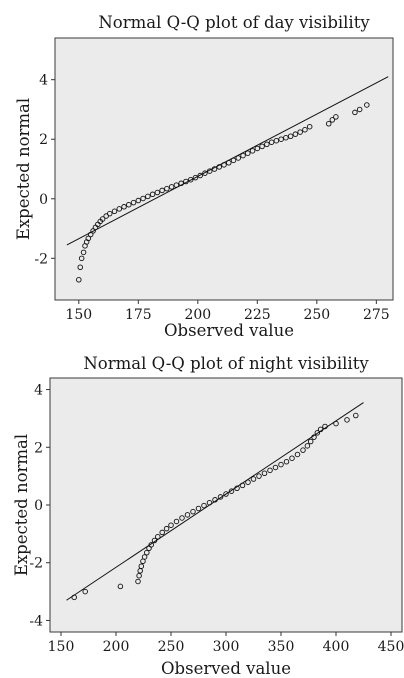 The image size is (404, 678). What do you see at coordinates (38, 506) in the screenshot?
I see `y-tick-label-night: 0` at bounding box center [38, 506].